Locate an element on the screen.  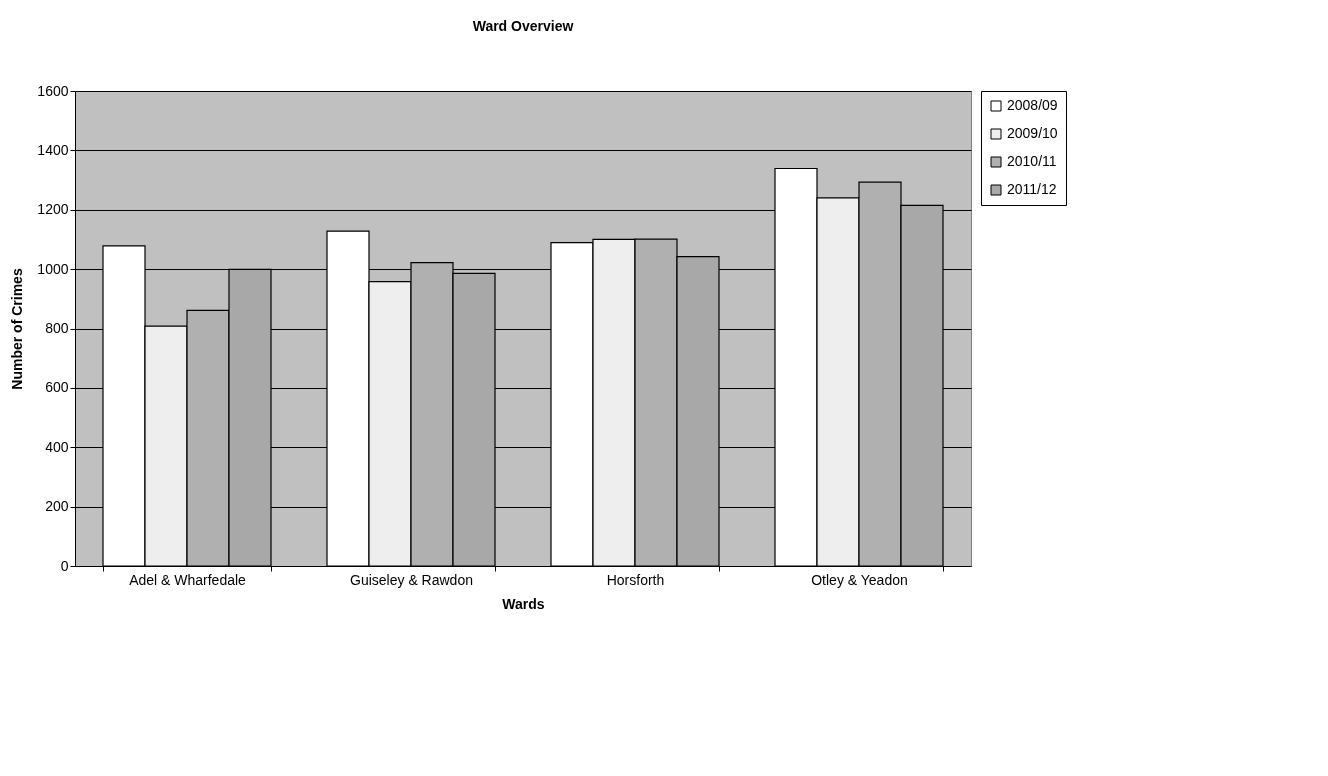
y-tick-label: 200 is located at coordinates (57, 506).